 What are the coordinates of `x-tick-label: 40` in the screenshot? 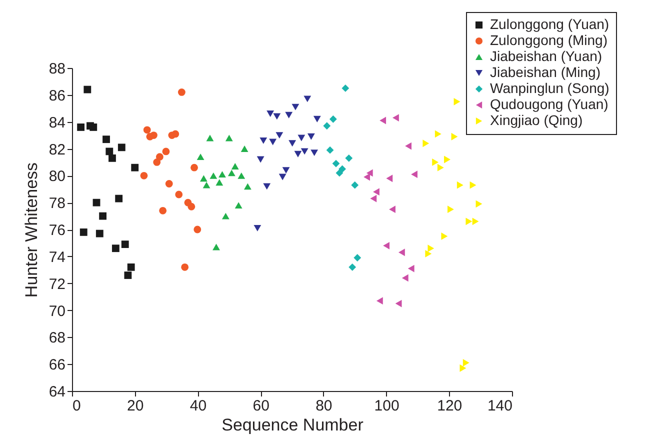 It's located at (198, 406).